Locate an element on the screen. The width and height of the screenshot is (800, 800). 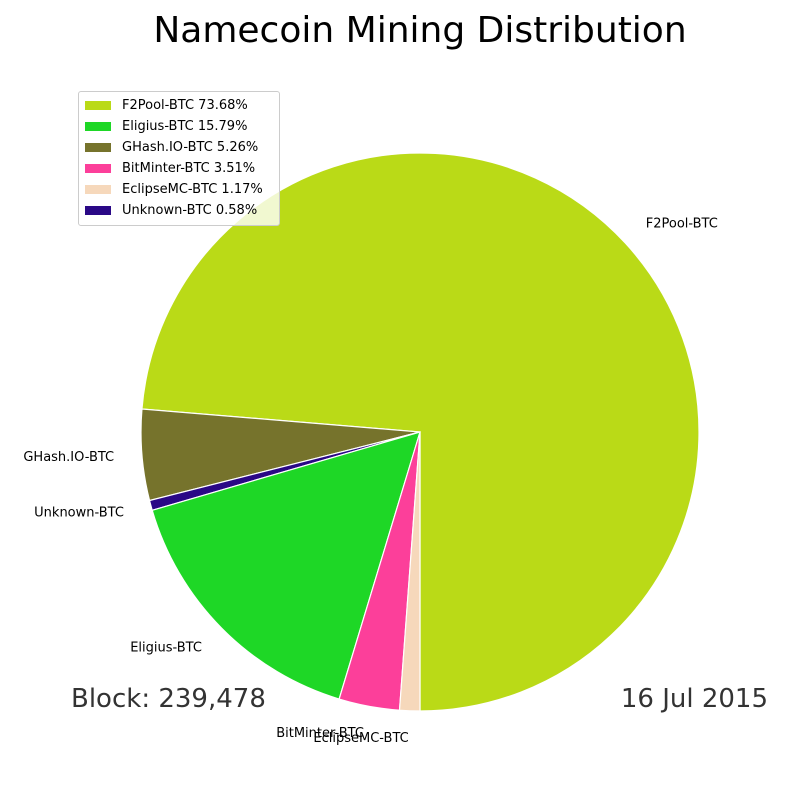
legend-label: Unknown-BTC 0.58% is located at coordinates (190, 210).